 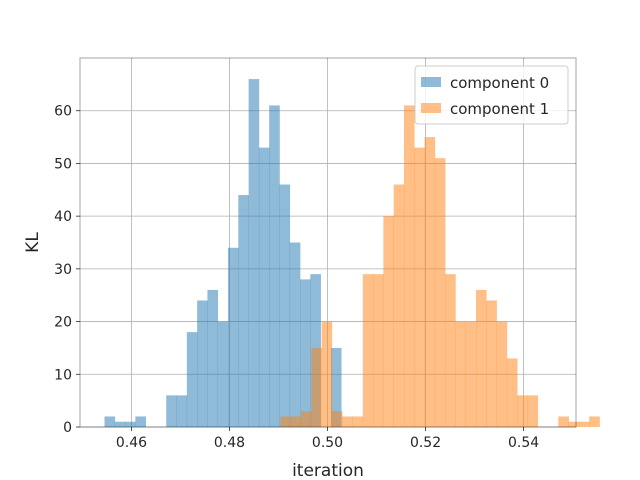 I want to click on legend-box, so click(x=491, y=95).